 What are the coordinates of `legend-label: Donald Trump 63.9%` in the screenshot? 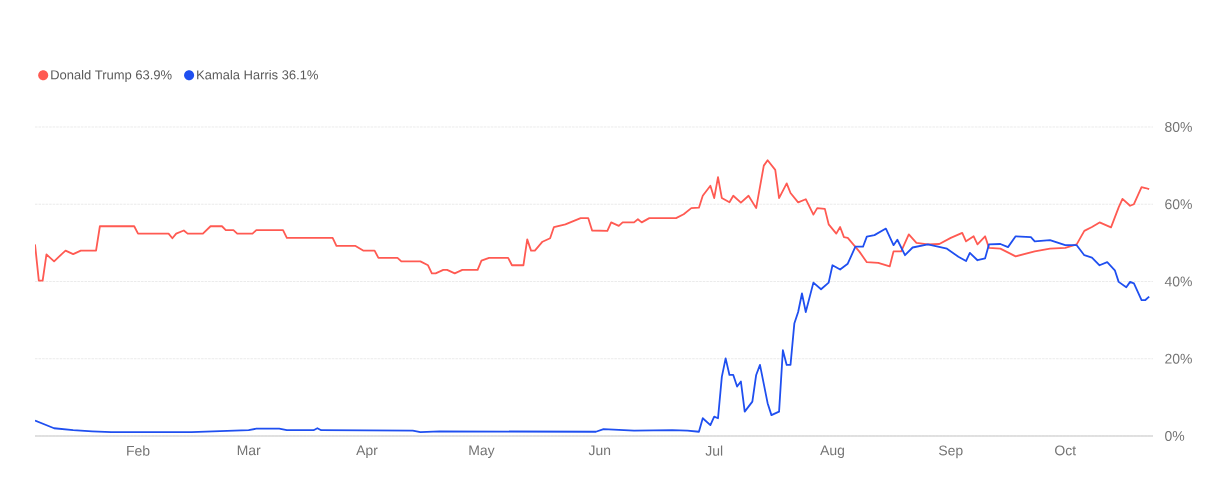 It's located at (111, 75).